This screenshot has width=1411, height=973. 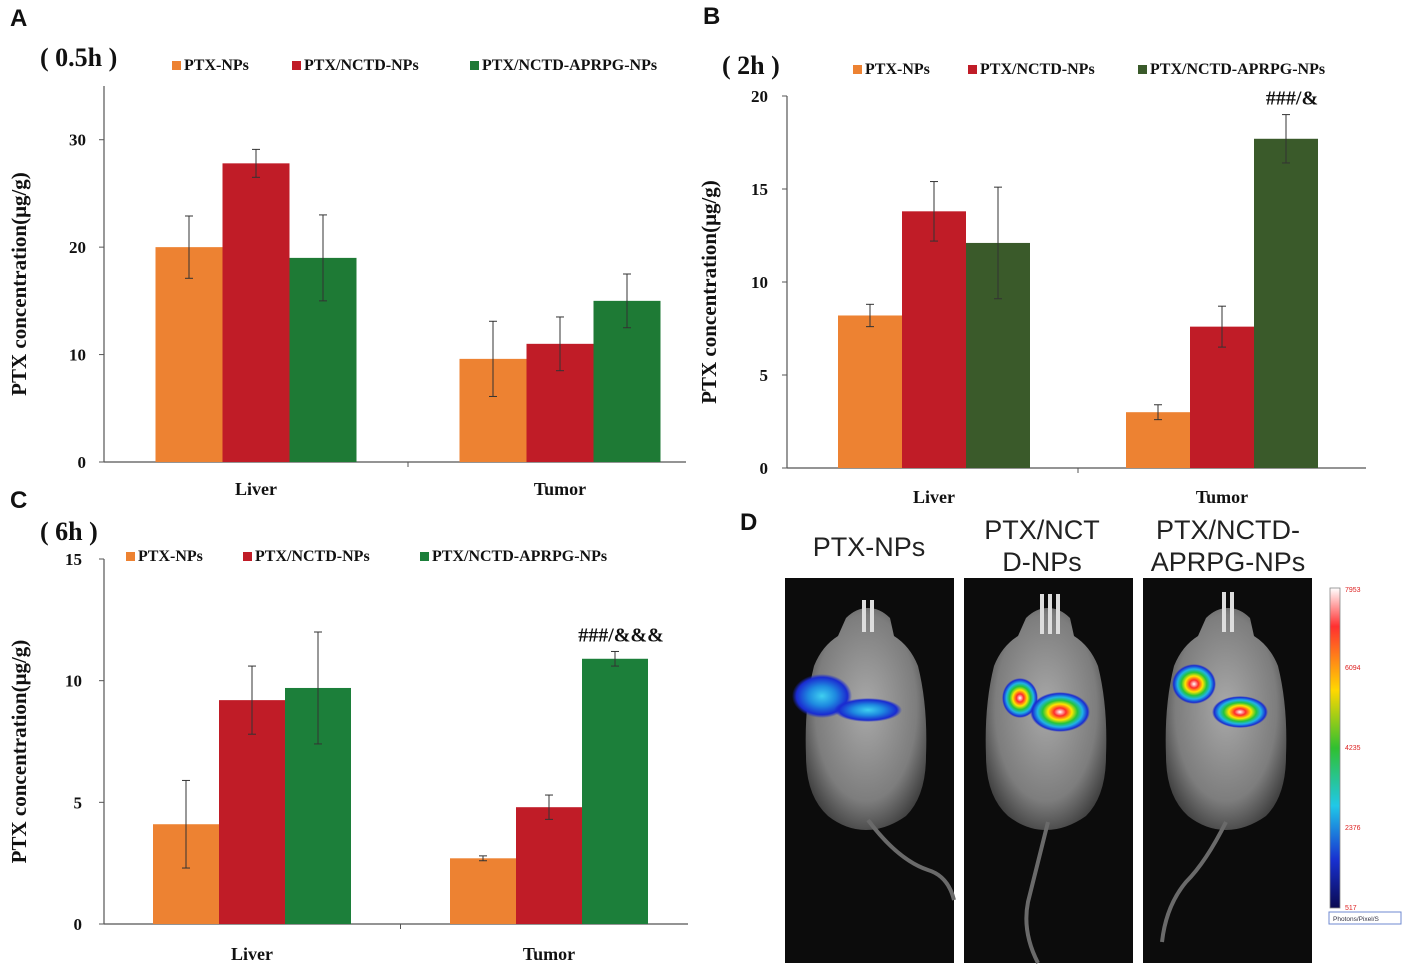 I want to click on panel-letter-c: C, so click(x=18, y=500).